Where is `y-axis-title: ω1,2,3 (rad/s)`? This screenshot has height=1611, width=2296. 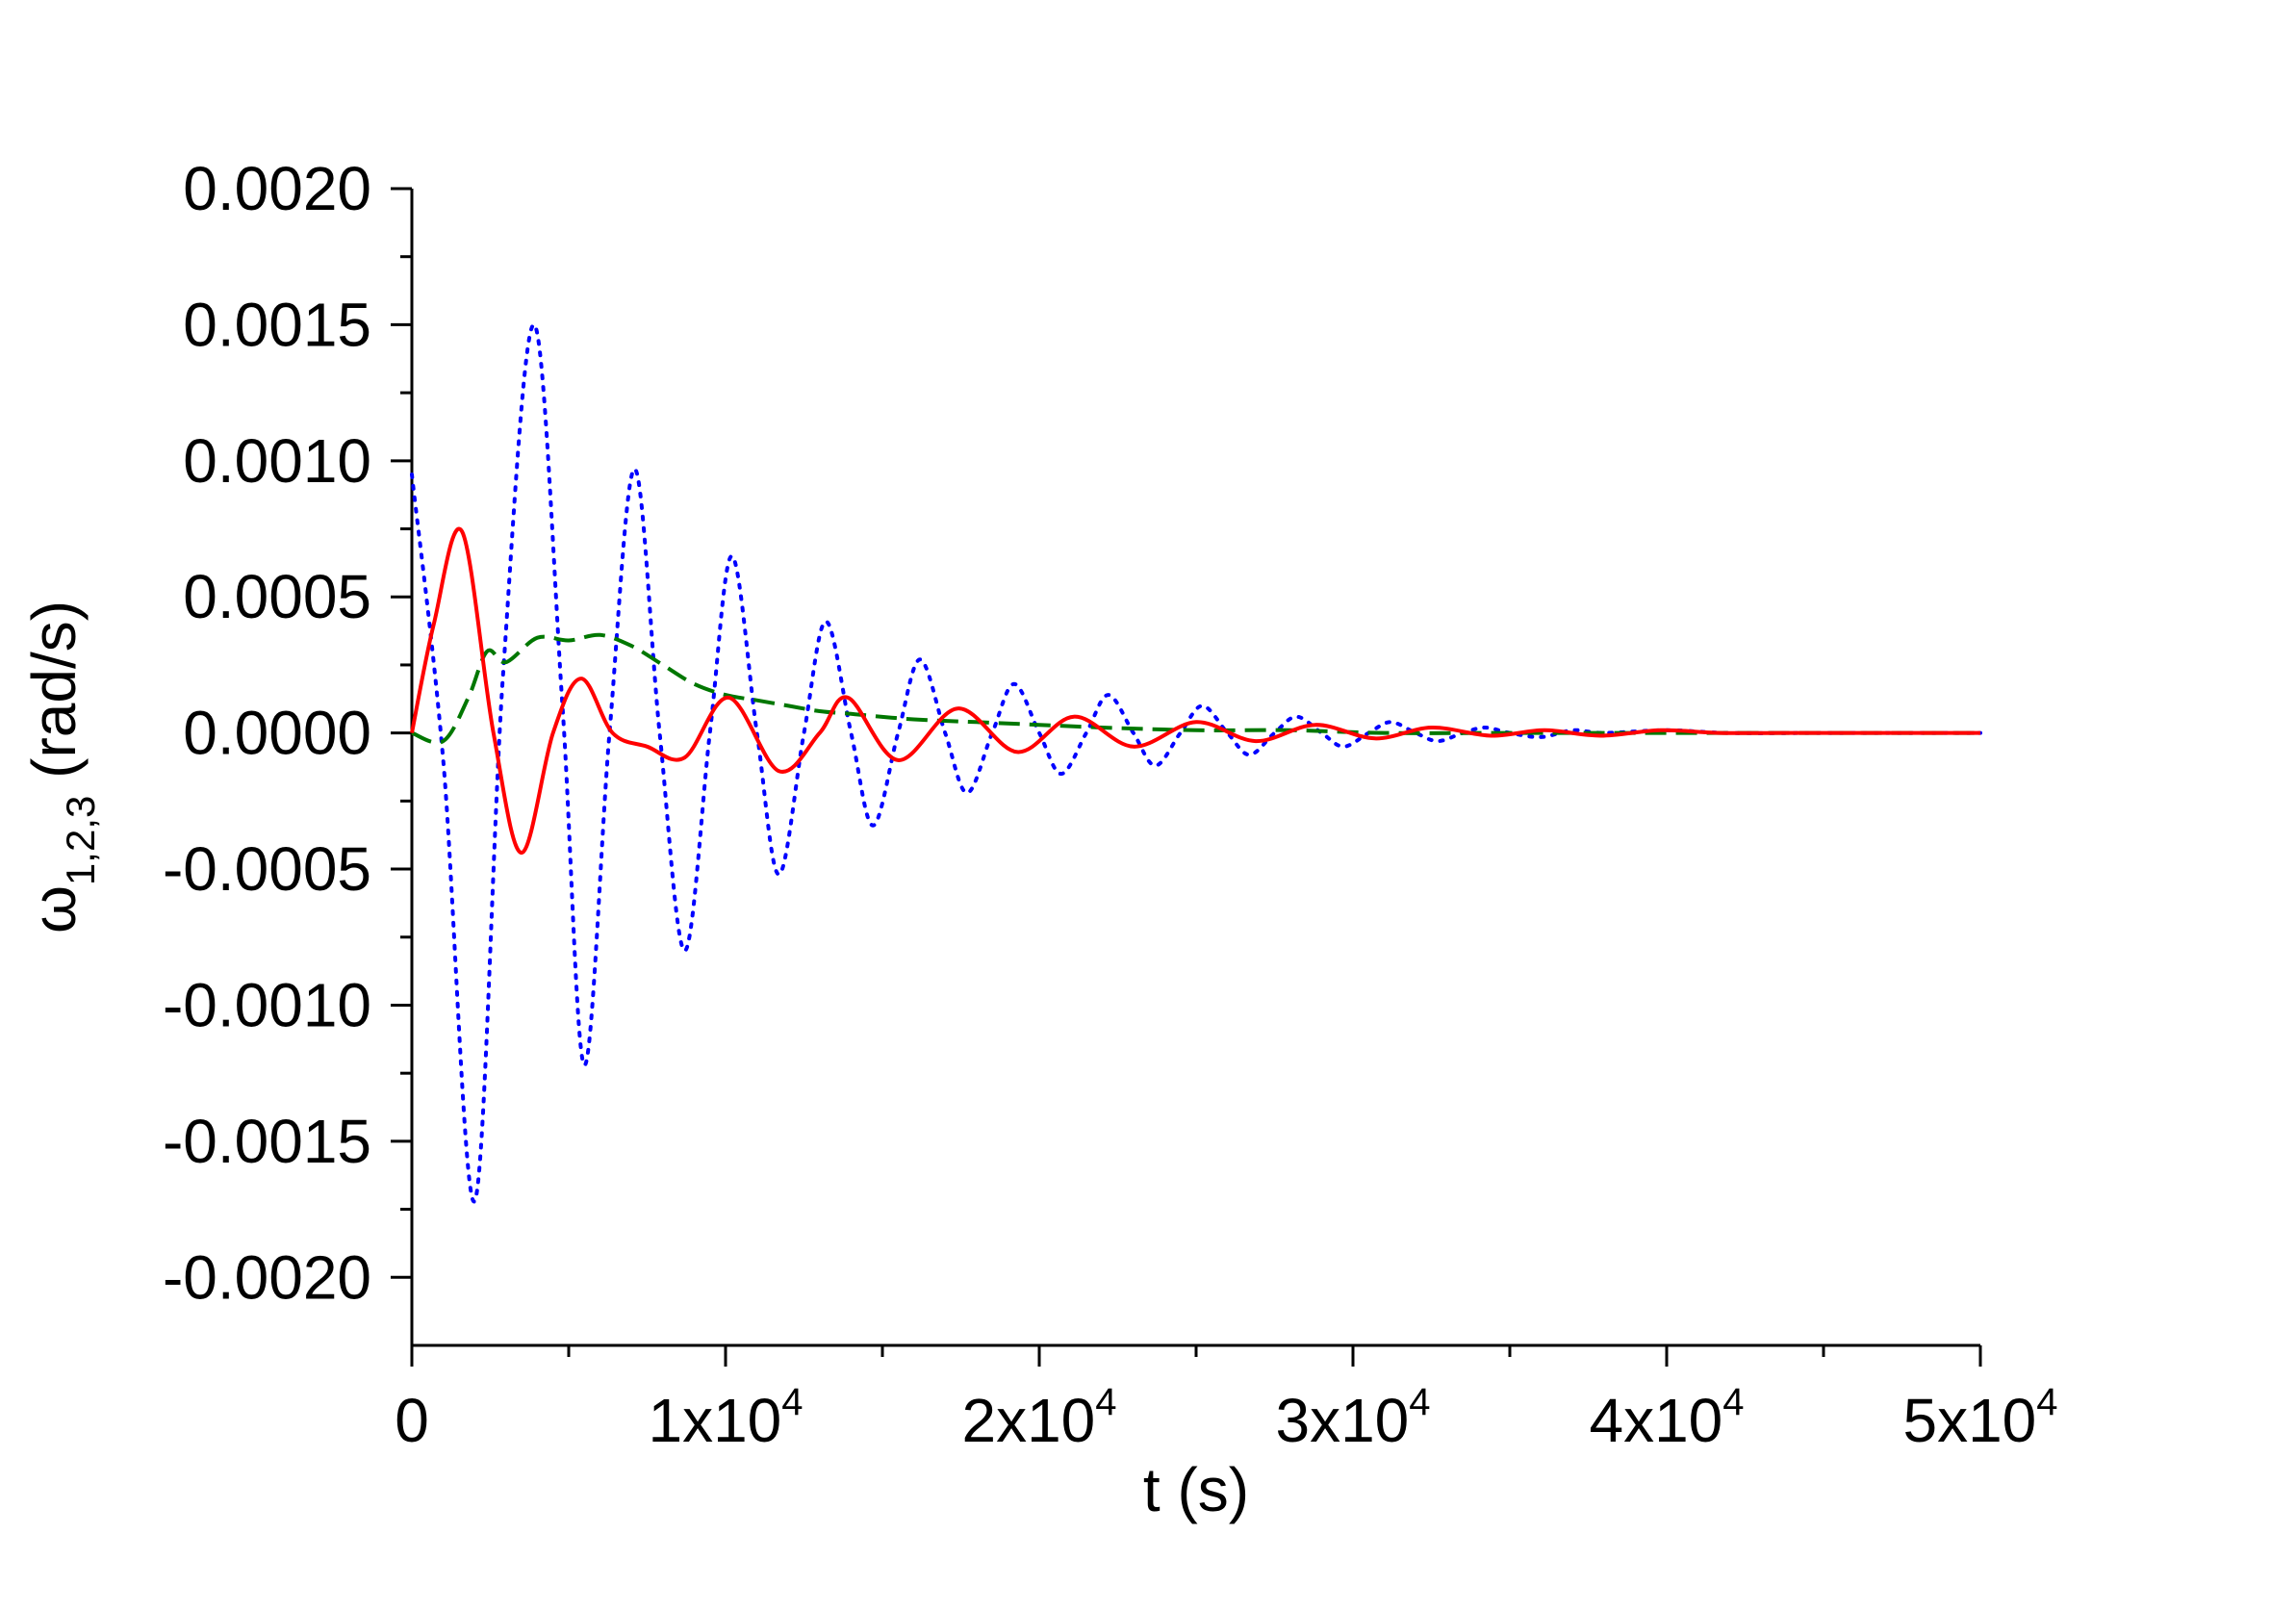
y-axis-title: ω1,2,3 (rad/s) is located at coordinates (61, 767).